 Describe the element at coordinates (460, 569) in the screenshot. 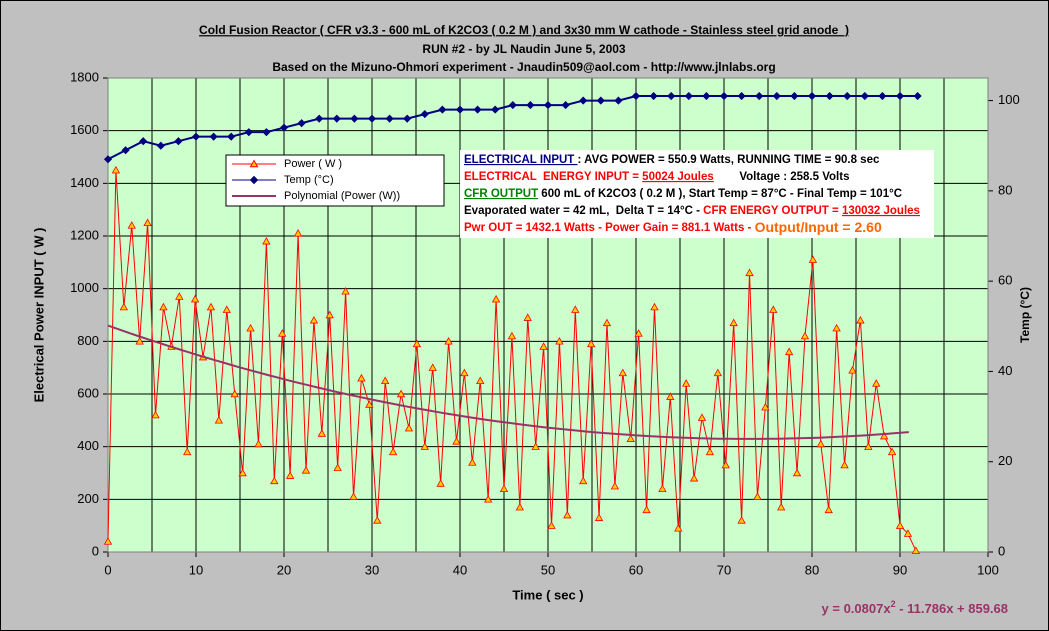

I see `x-tick-label: 40` at that location.